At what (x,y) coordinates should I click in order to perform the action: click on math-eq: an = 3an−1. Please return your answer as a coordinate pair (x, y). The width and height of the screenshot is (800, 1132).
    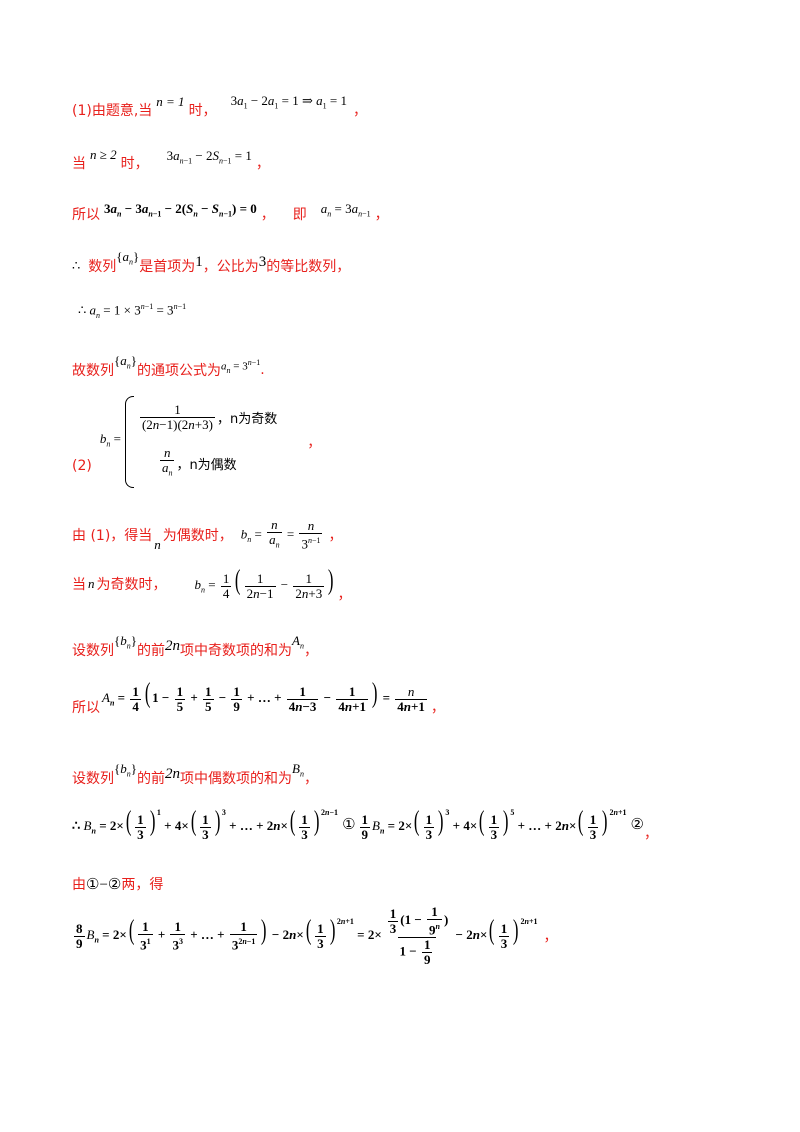
    Looking at the image, I should click on (345, 210).